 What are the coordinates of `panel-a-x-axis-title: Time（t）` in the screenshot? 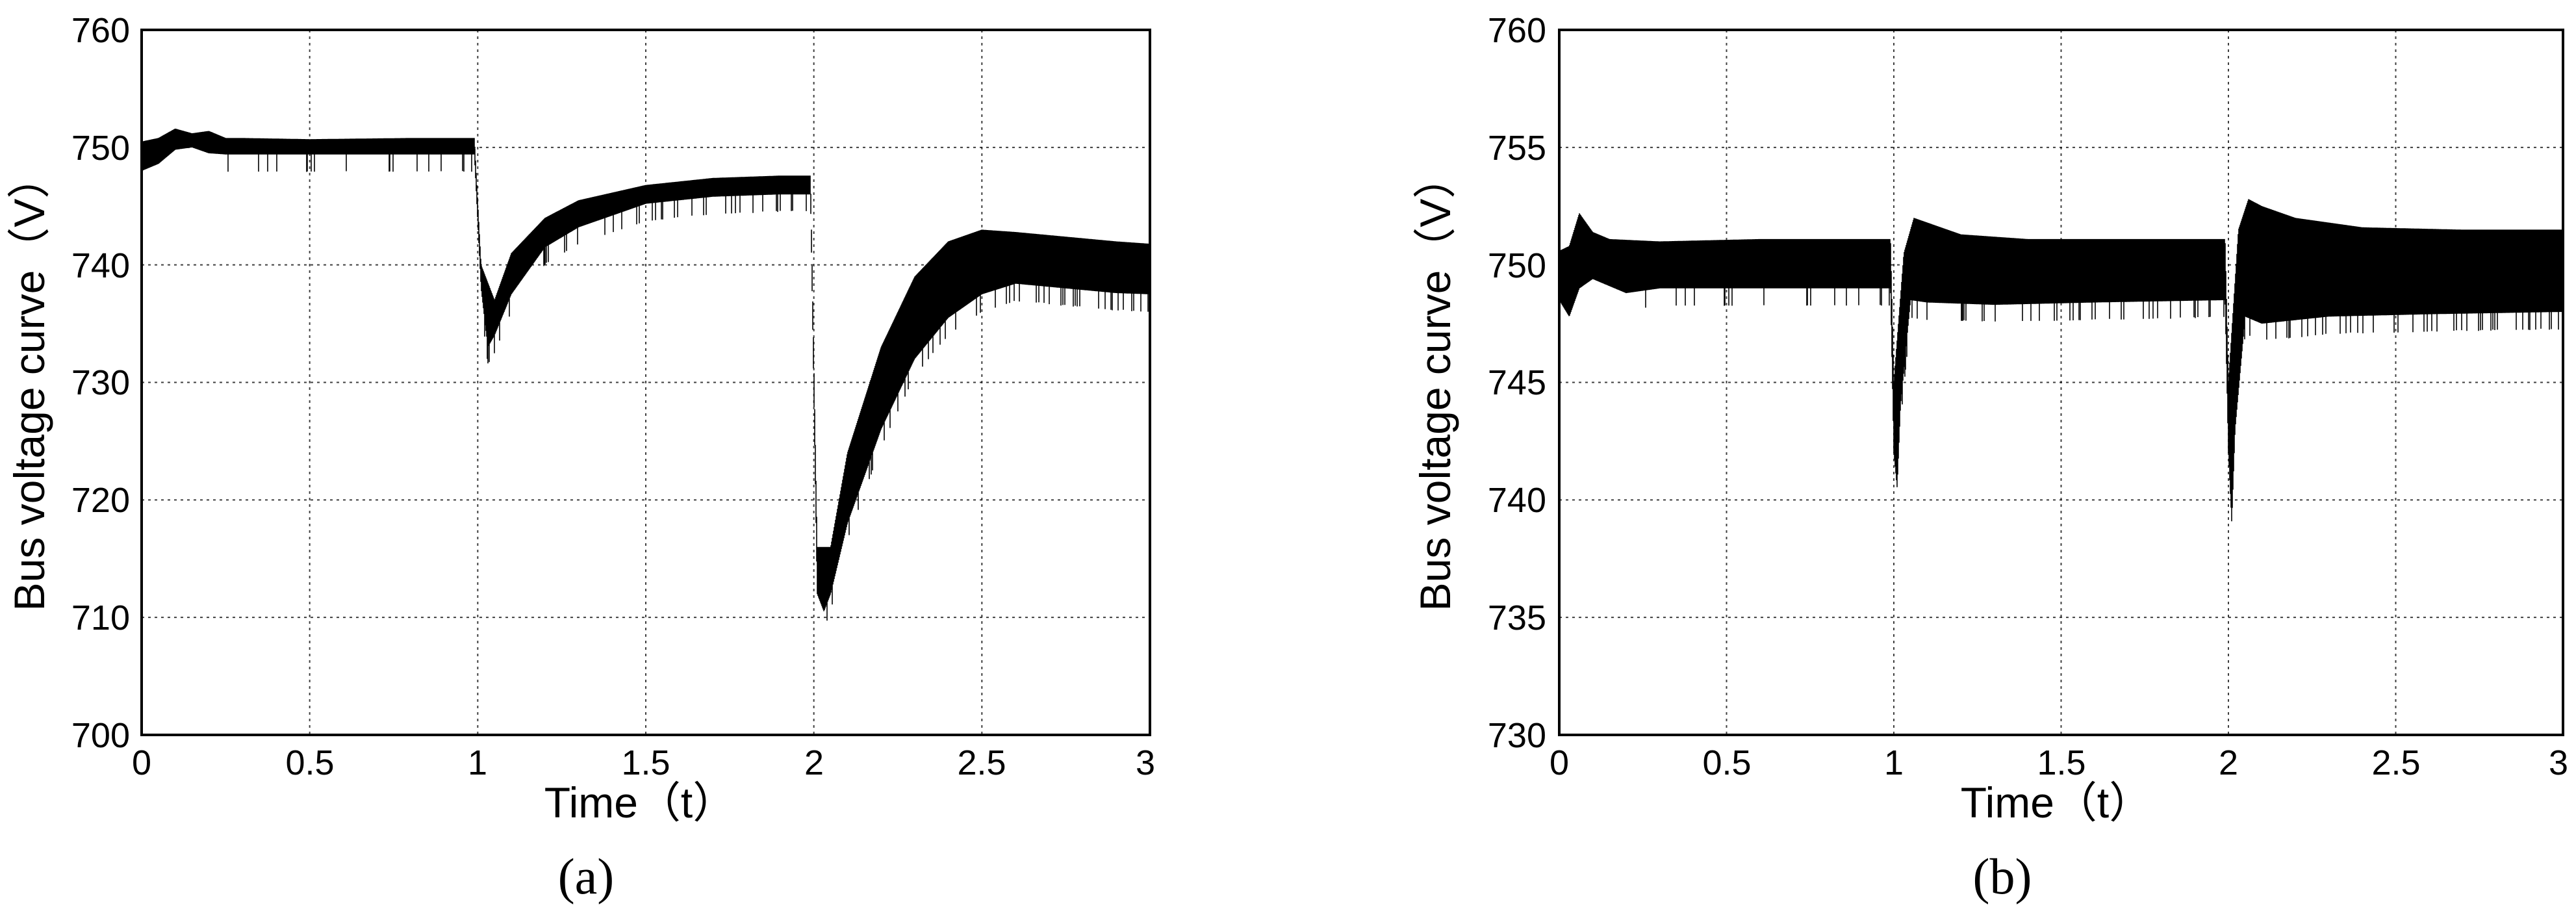 It's located at (640, 802).